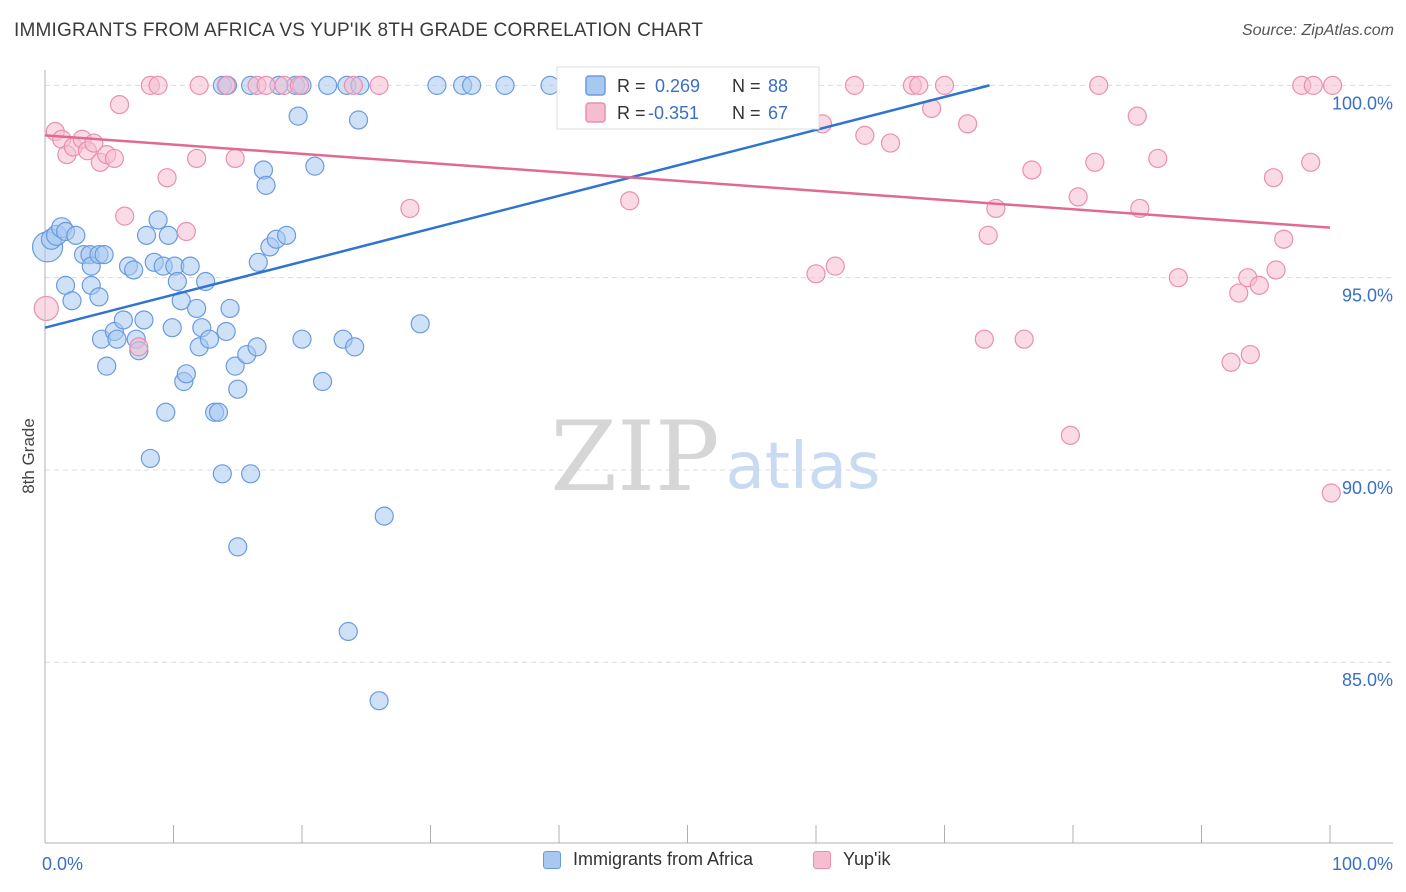 The height and width of the screenshot is (892, 1406). What do you see at coordinates (715, 457) in the screenshot?
I see `watermark: ZIP atlas` at bounding box center [715, 457].